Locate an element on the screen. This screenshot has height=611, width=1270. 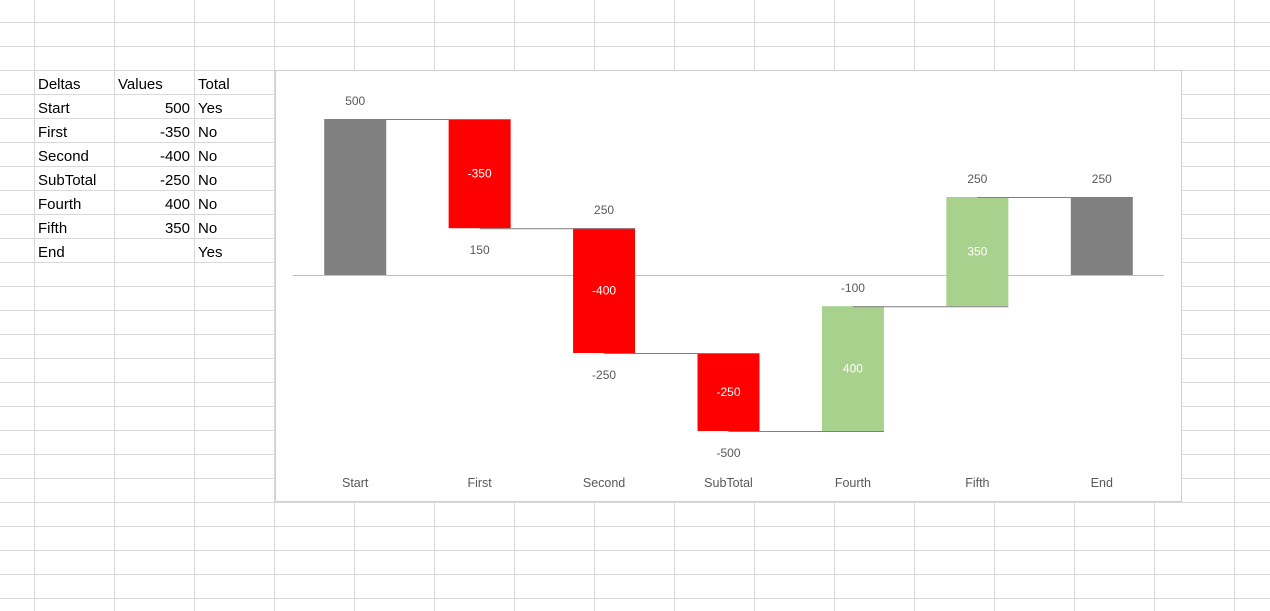
bar-second is located at coordinates (604, 290).